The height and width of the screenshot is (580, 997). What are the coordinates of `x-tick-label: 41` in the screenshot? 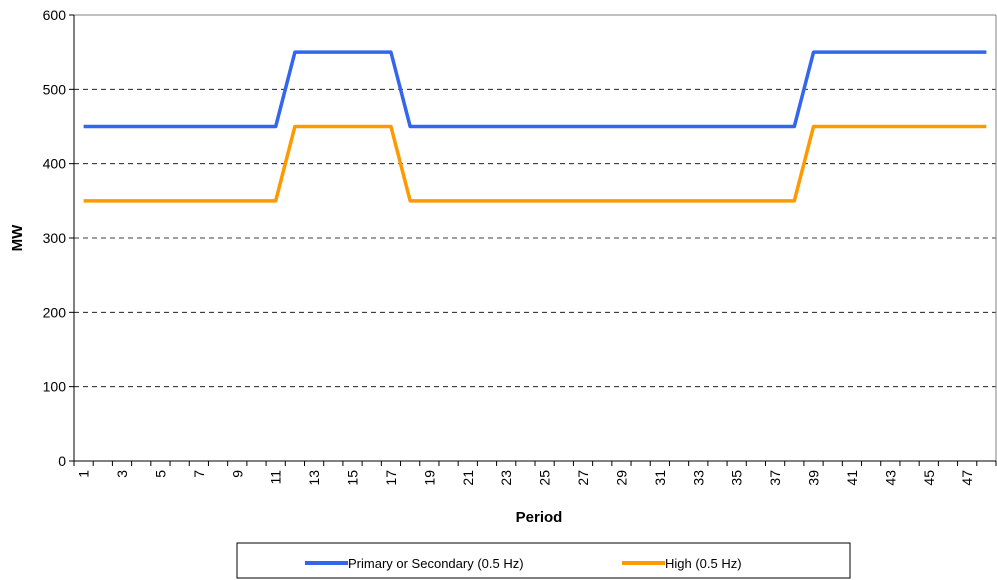 It's located at (852, 478).